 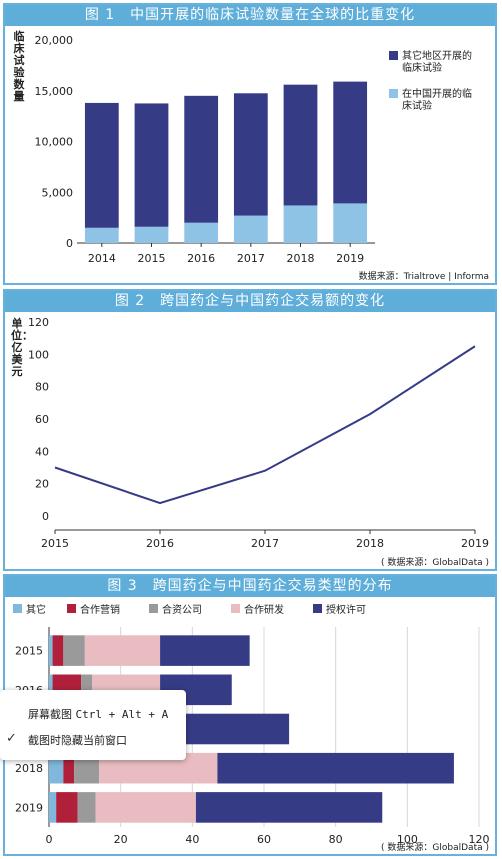 What do you see at coordinates (300, 224) in the screenshot?
I see `bar-china-2018` at bounding box center [300, 224].